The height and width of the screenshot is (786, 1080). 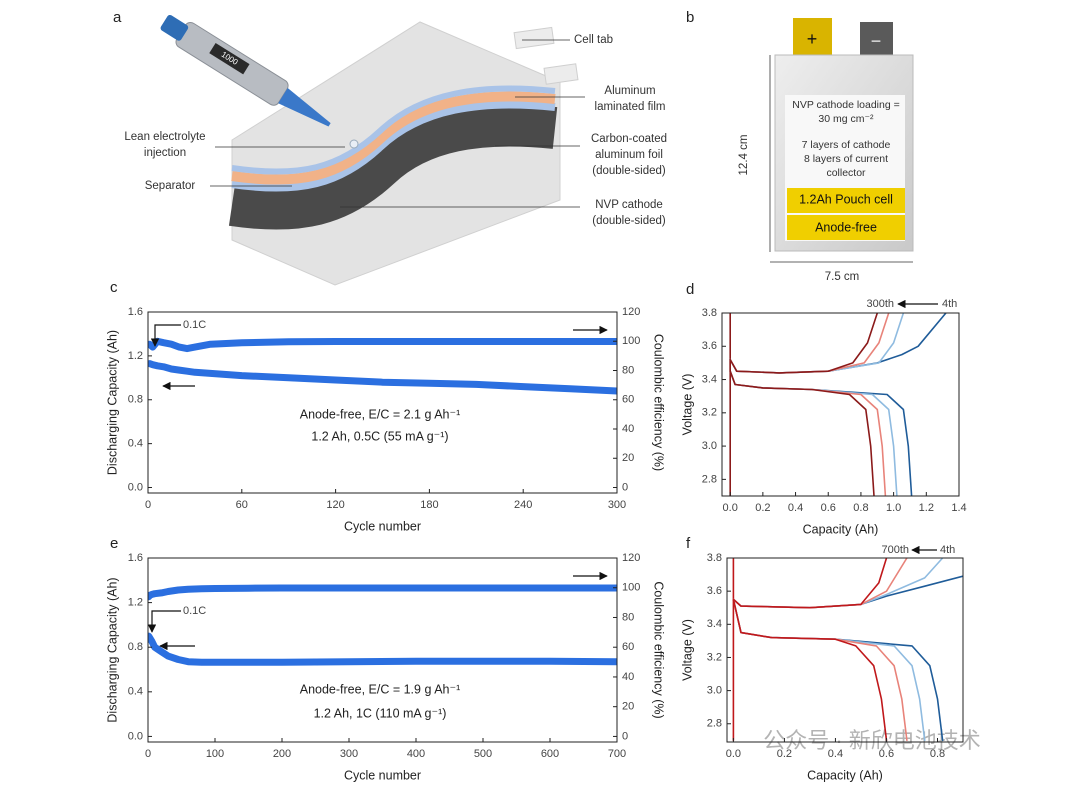 I want to click on panel-label: d, so click(x=690, y=289).